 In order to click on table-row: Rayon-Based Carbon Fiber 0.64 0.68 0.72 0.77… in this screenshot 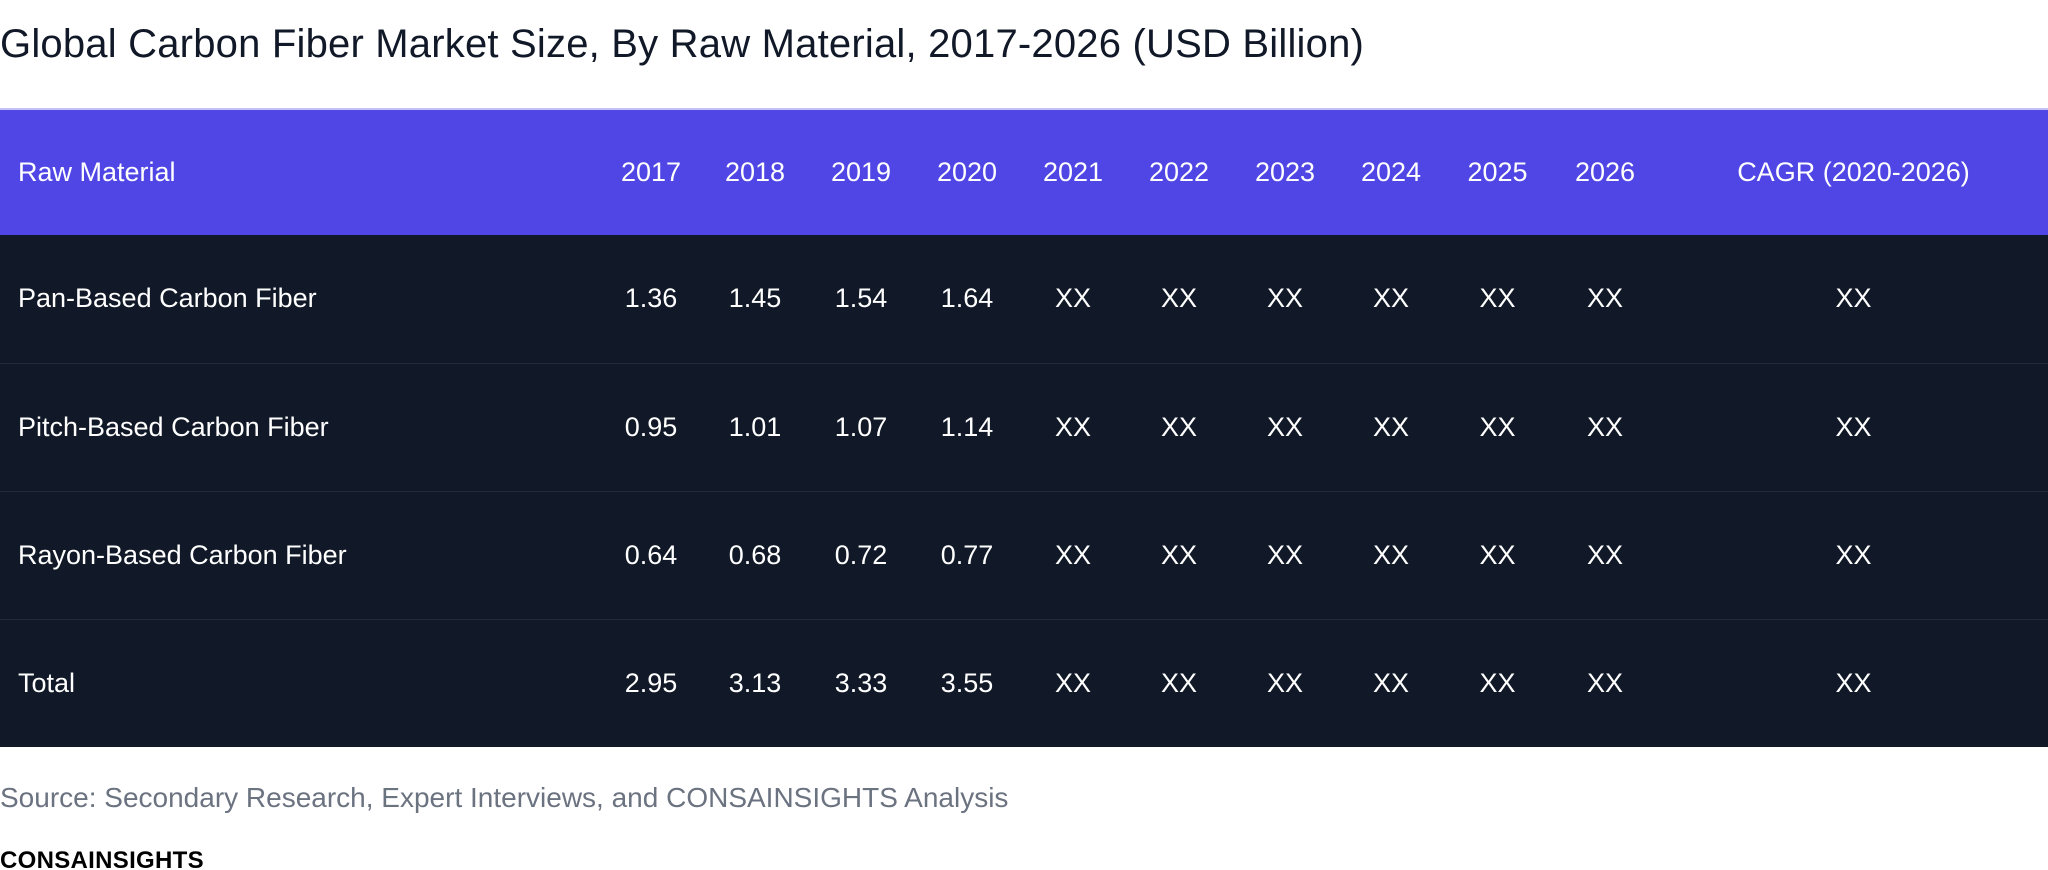, I will do `click(1024, 554)`.